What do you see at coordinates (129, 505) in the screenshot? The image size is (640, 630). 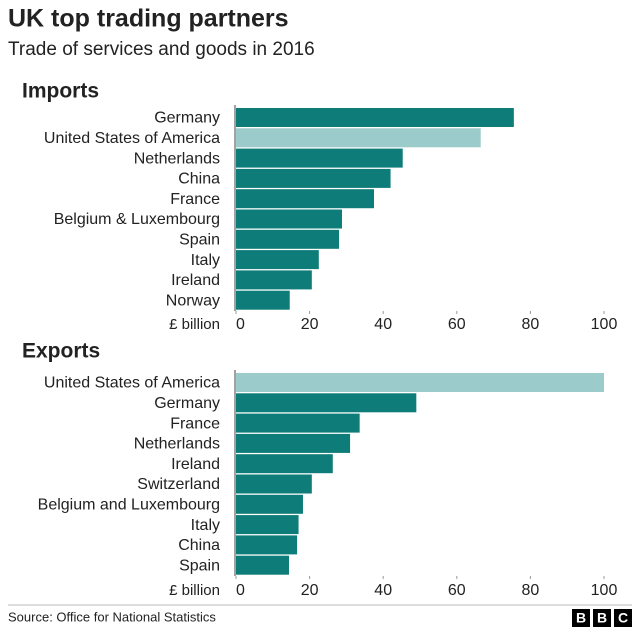 I see `category-label: Belgium and Luxembourg` at bounding box center [129, 505].